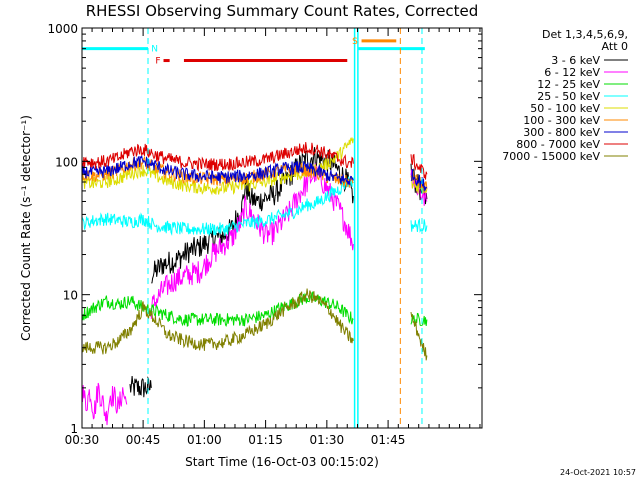 The image size is (640, 480). Describe the element at coordinates (26, 228) in the screenshot. I see `y-axis-label: Corrected Count Rate (s⁻¹ detector⁻¹)` at that location.